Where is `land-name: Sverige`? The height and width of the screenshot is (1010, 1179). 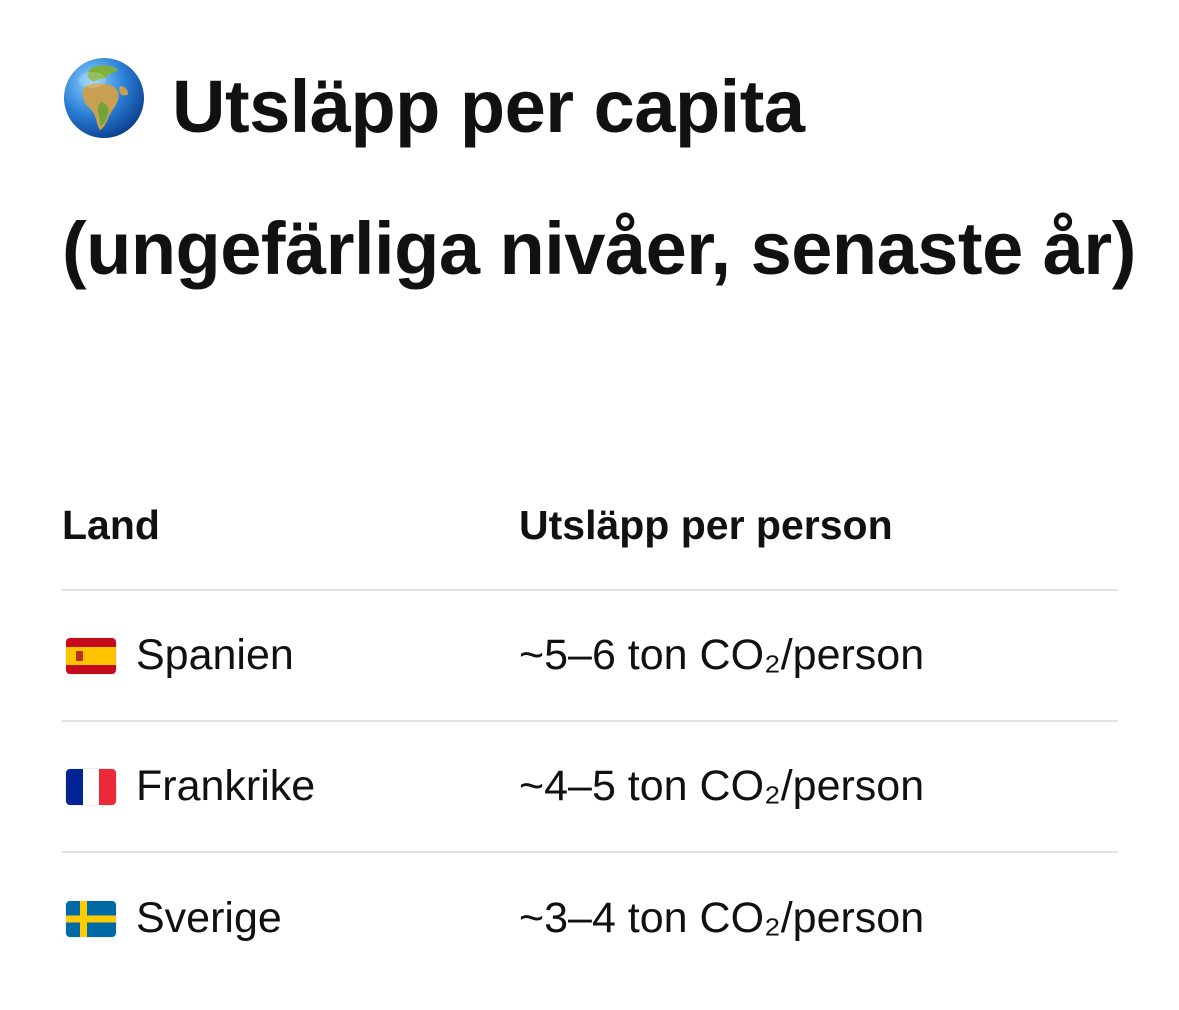 land-name: Sverige is located at coordinates (209, 918).